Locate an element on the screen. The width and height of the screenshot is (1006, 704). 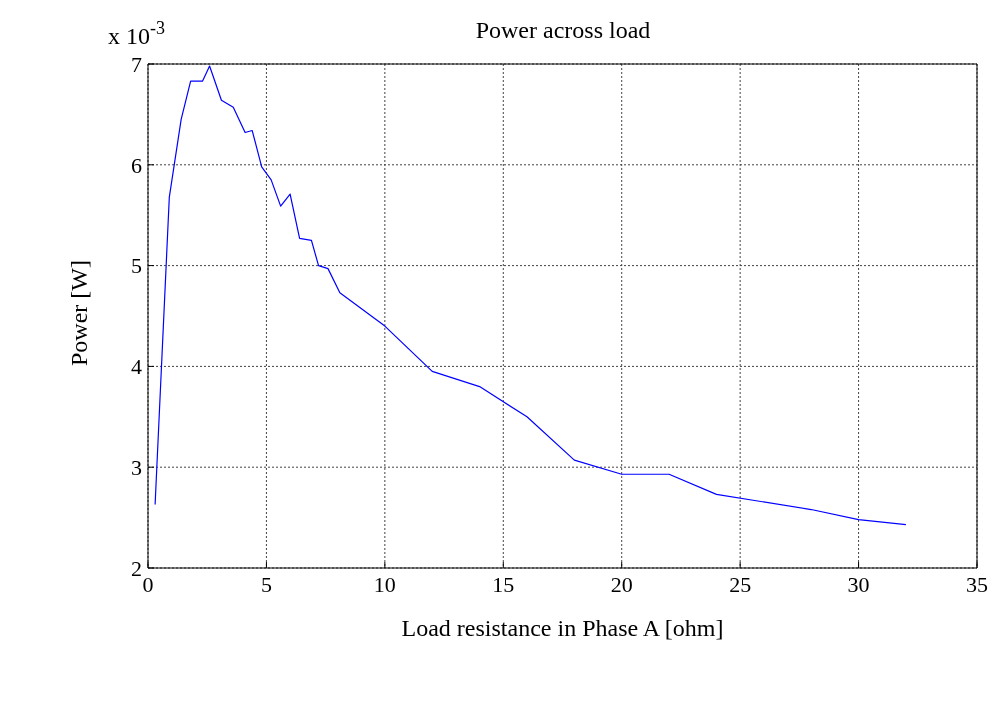
x-tick-label: 30 is located at coordinates (858, 584).